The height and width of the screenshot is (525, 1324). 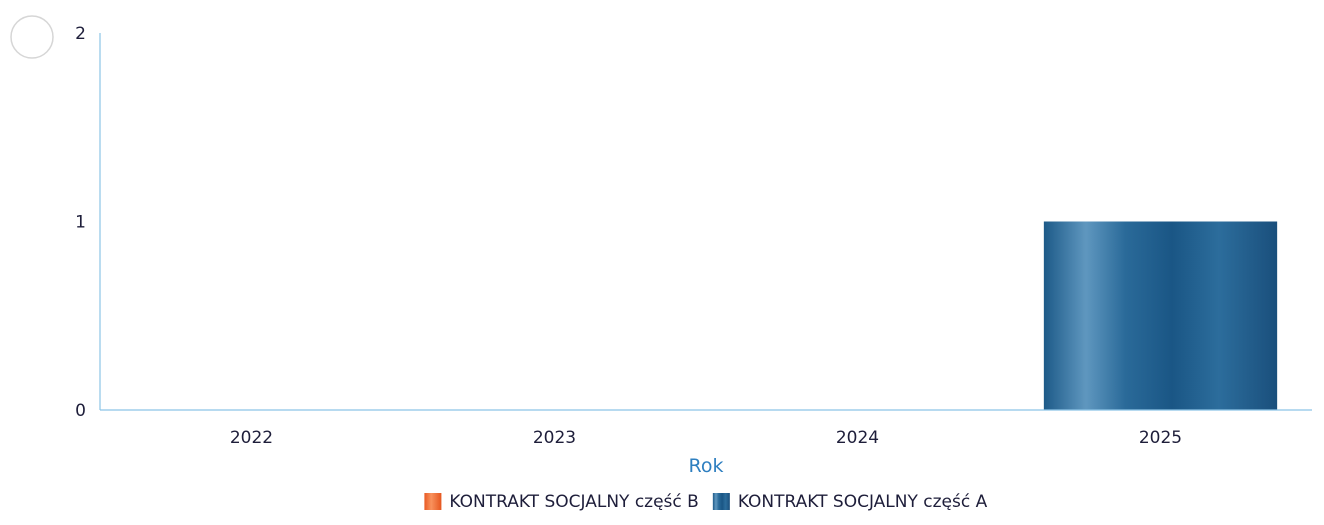 I want to click on x-tick-label: 2022, so click(x=251, y=438).